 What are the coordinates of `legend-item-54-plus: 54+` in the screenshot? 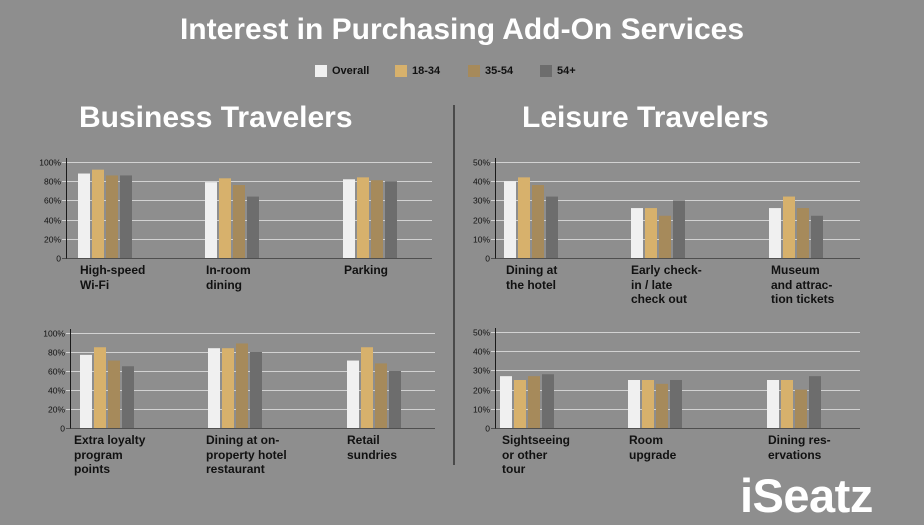 It's located at (558, 71).